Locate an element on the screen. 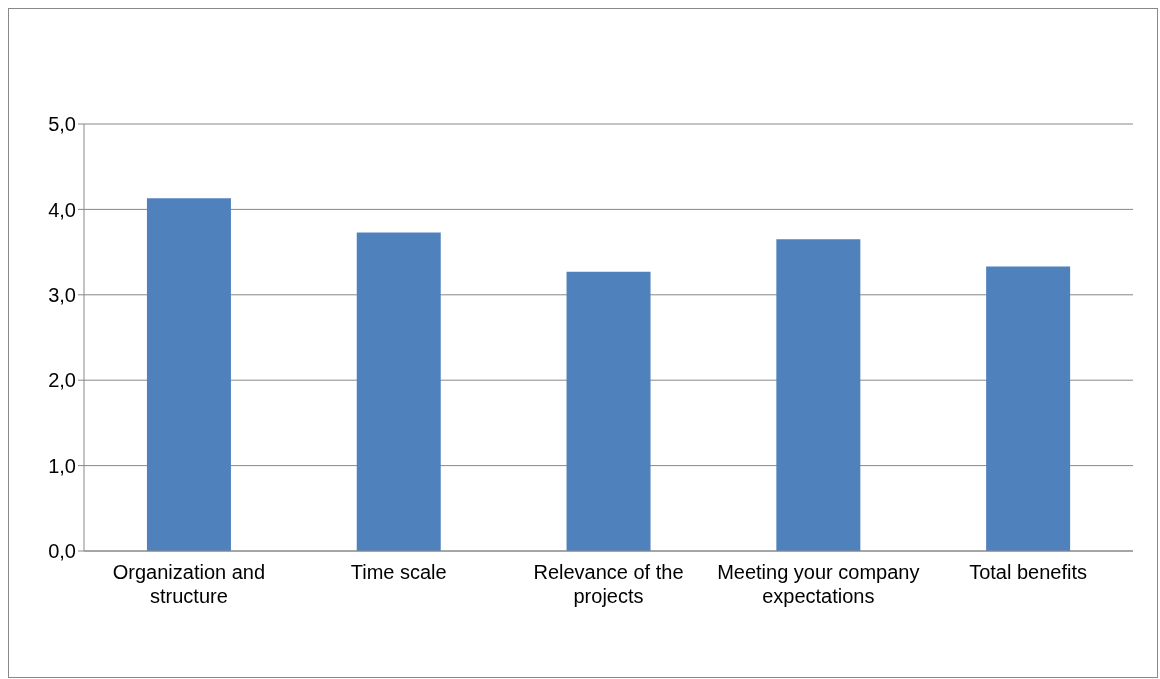 The width and height of the screenshot is (1160, 679). y-tick-label: 5,0 is located at coordinates (62, 124).